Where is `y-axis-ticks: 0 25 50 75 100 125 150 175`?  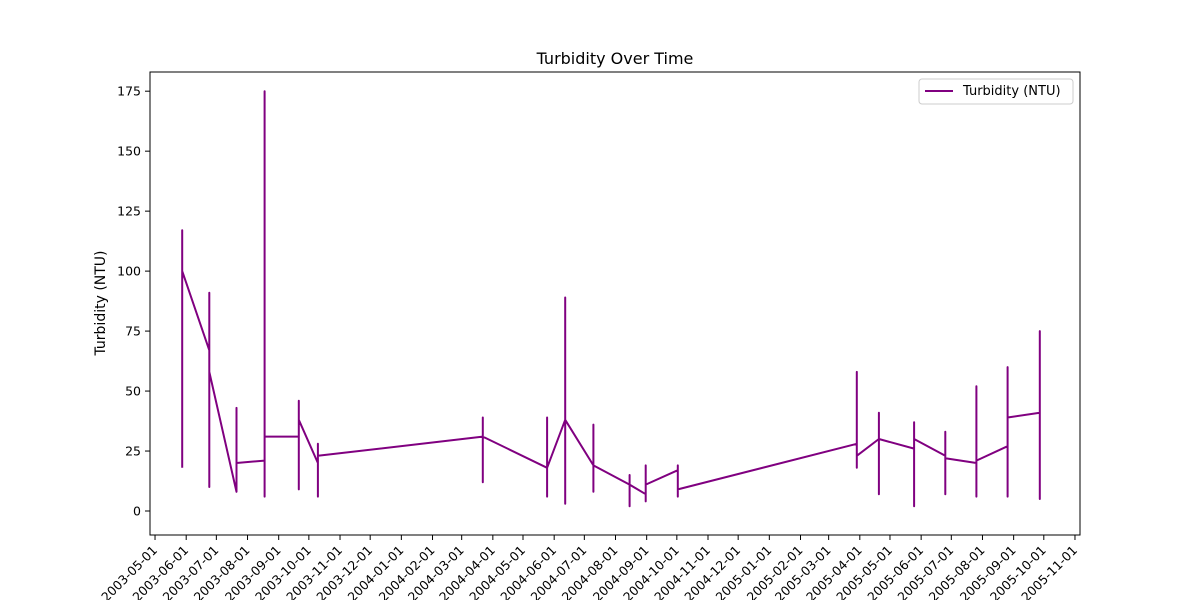 y-axis-ticks: 0 25 50 75 100 125 150 175 is located at coordinates (133, 301).